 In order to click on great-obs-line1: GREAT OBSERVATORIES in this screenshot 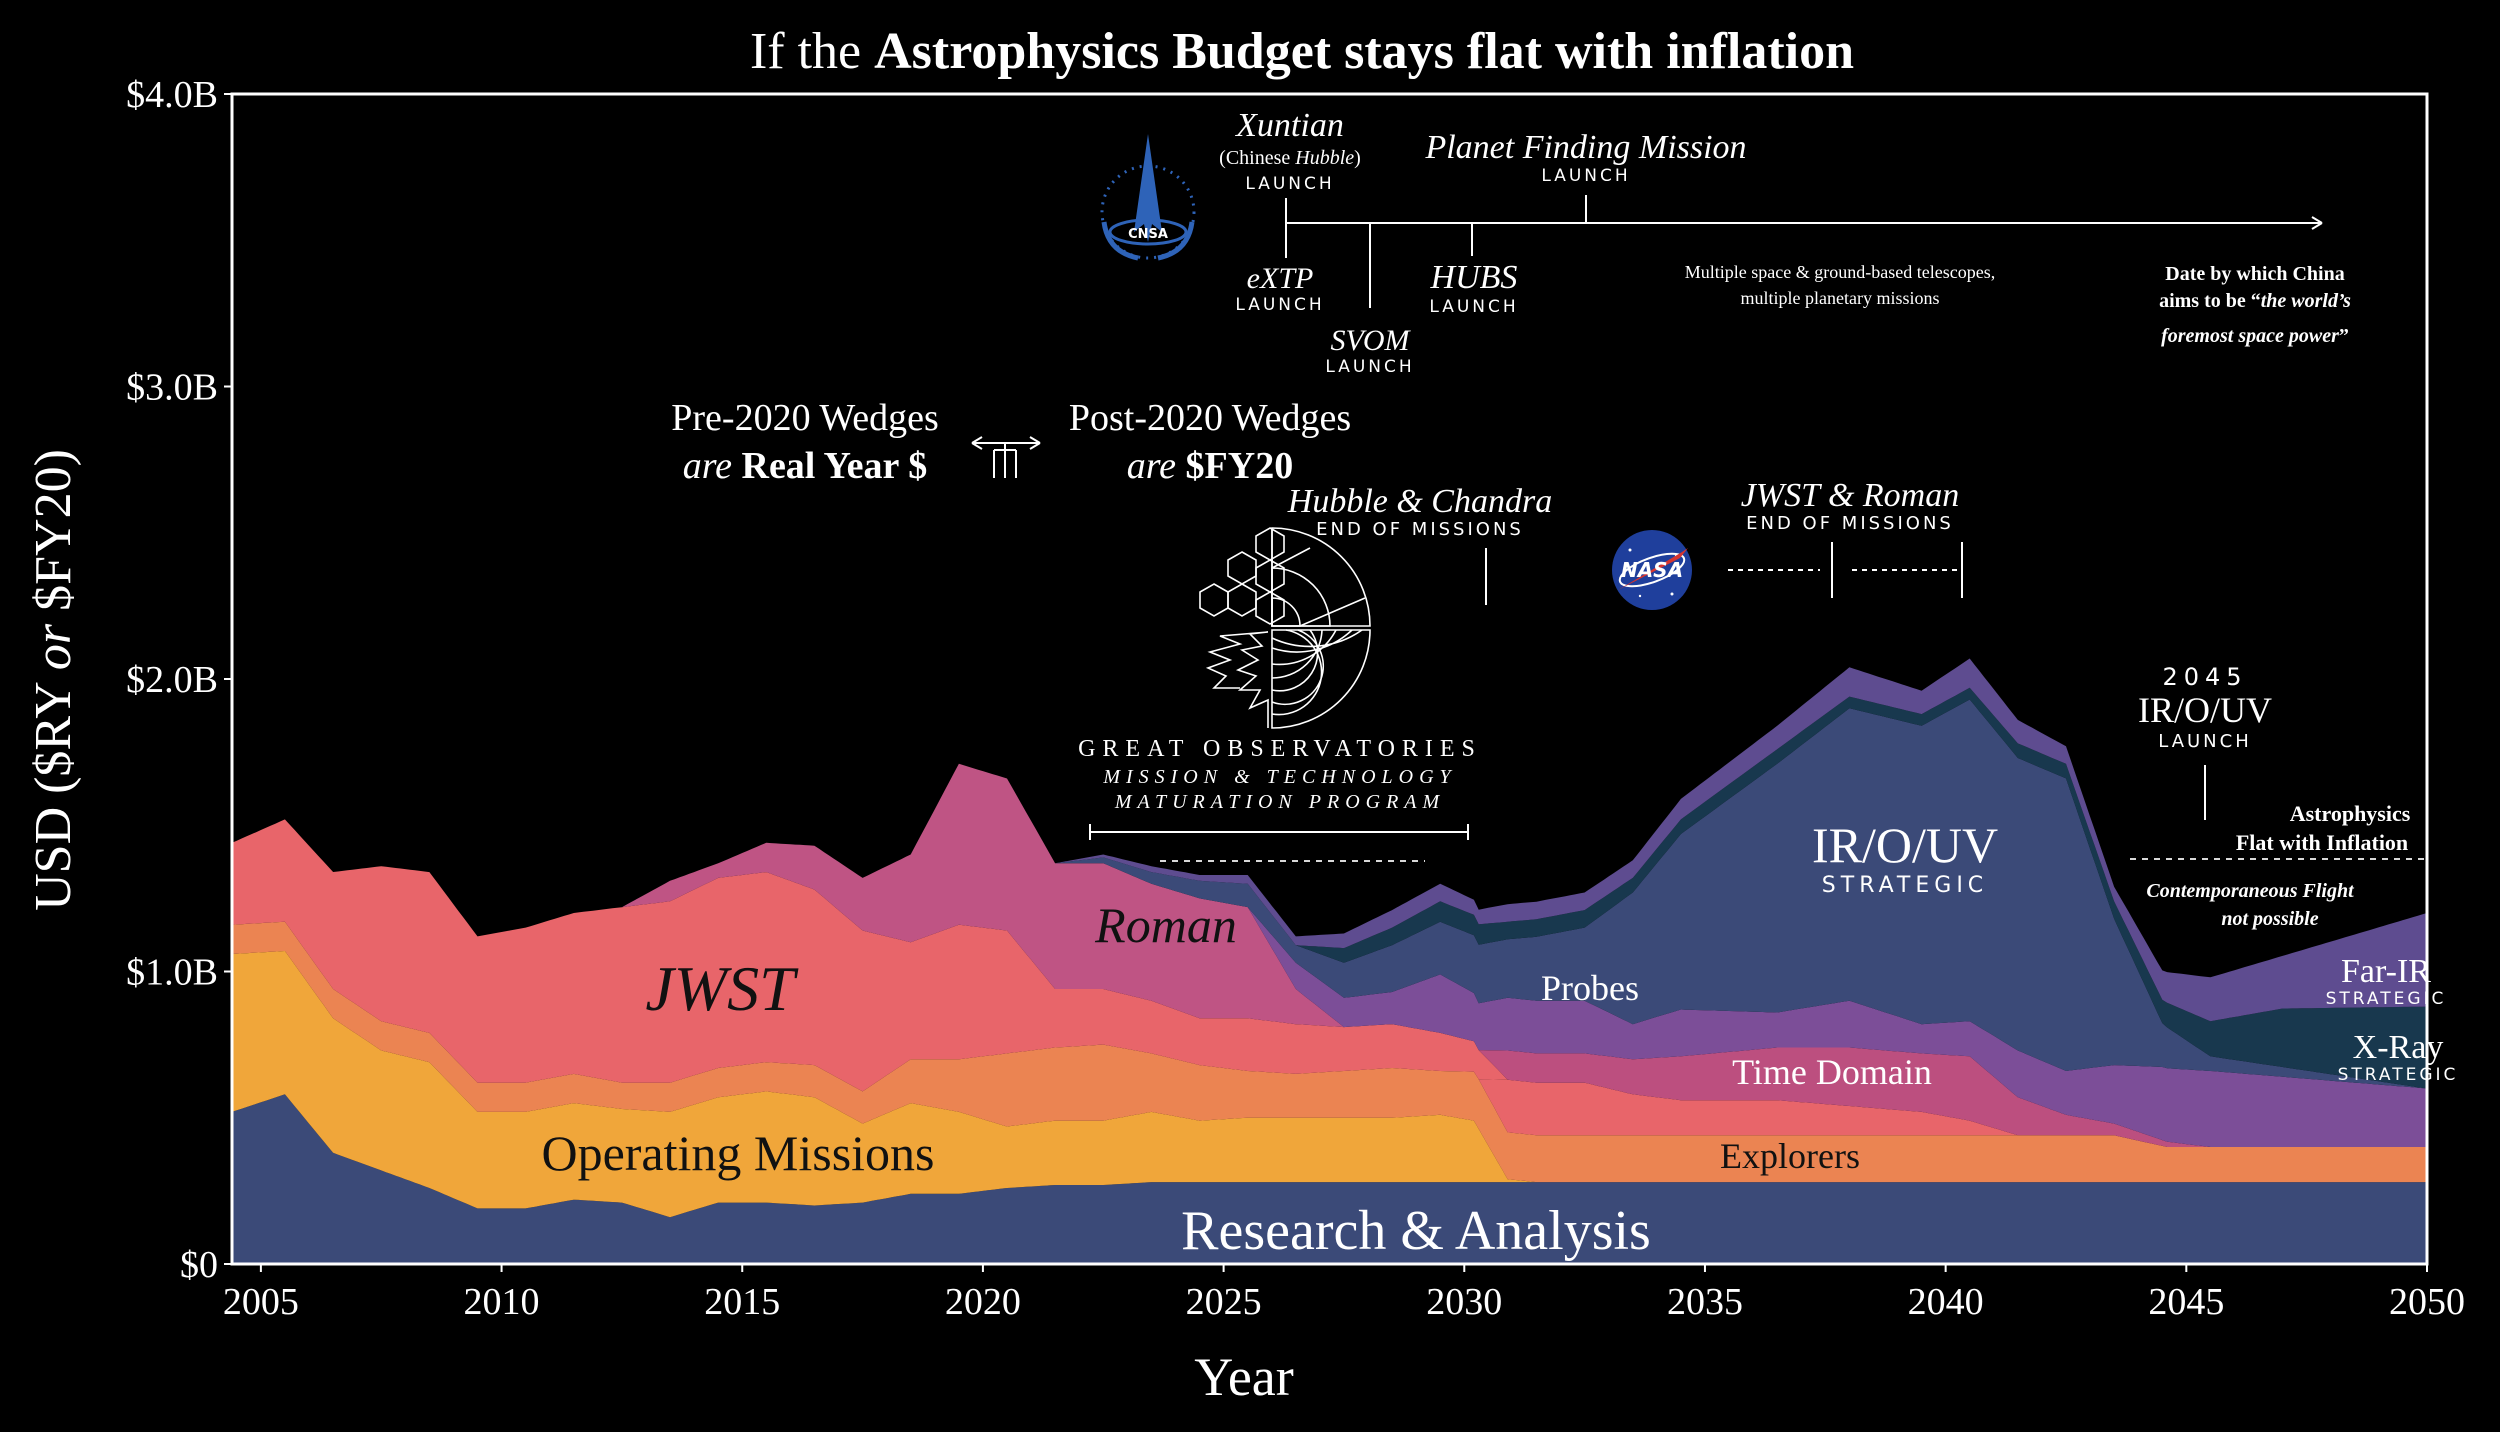, I will do `click(1280, 749)`.